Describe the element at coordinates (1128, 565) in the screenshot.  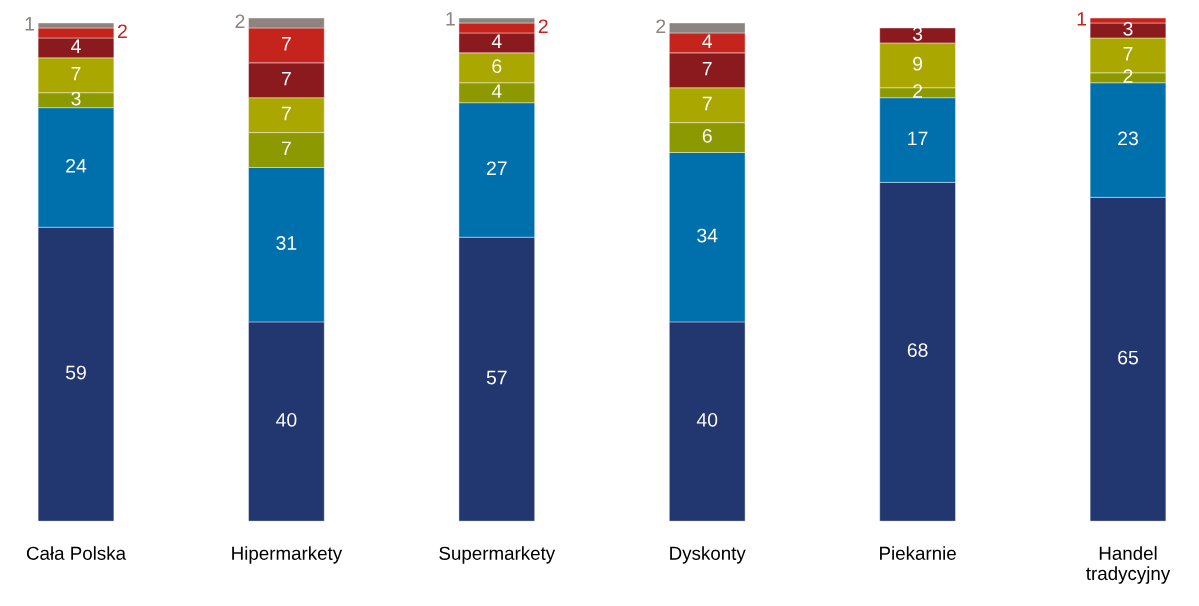
I see `x-tick-label: Handel tradycyjny` at that location.